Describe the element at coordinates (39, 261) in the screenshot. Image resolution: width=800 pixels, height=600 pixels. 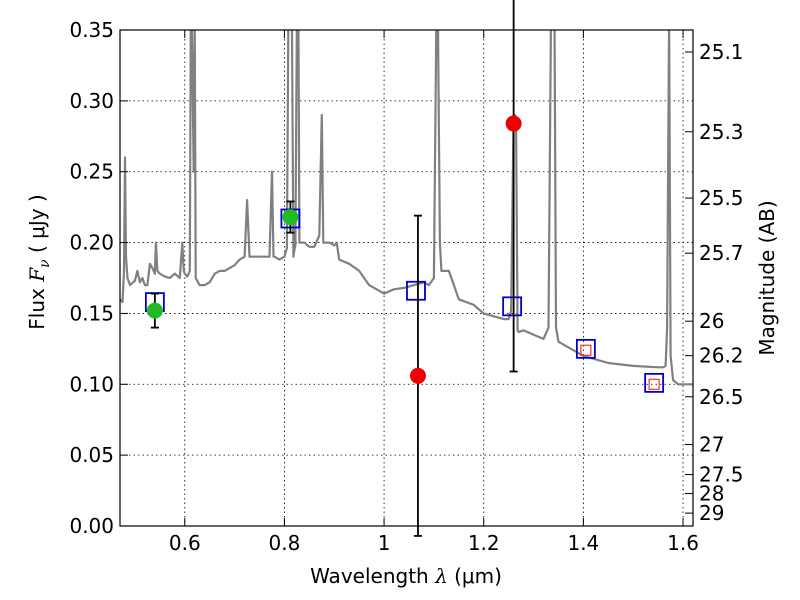
I see `y-axis-label: Flux Fν ( μJy )` at that location.